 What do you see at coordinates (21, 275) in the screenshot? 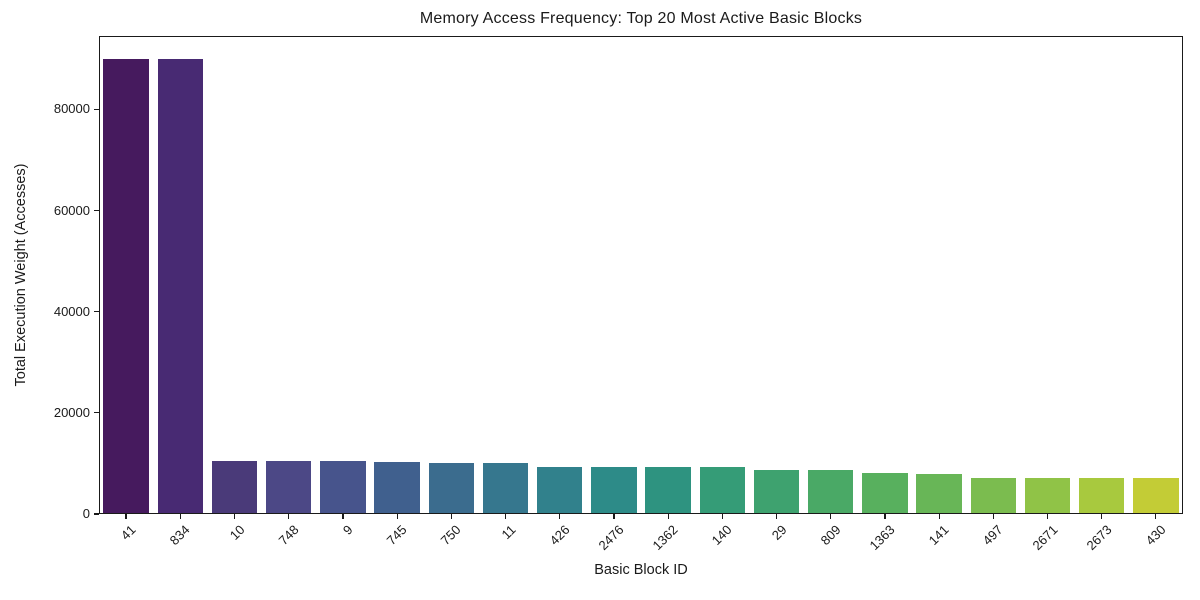
I see `y-axis-label: Total Execution Weight (Accesses)` at bounding box center [21, 275].